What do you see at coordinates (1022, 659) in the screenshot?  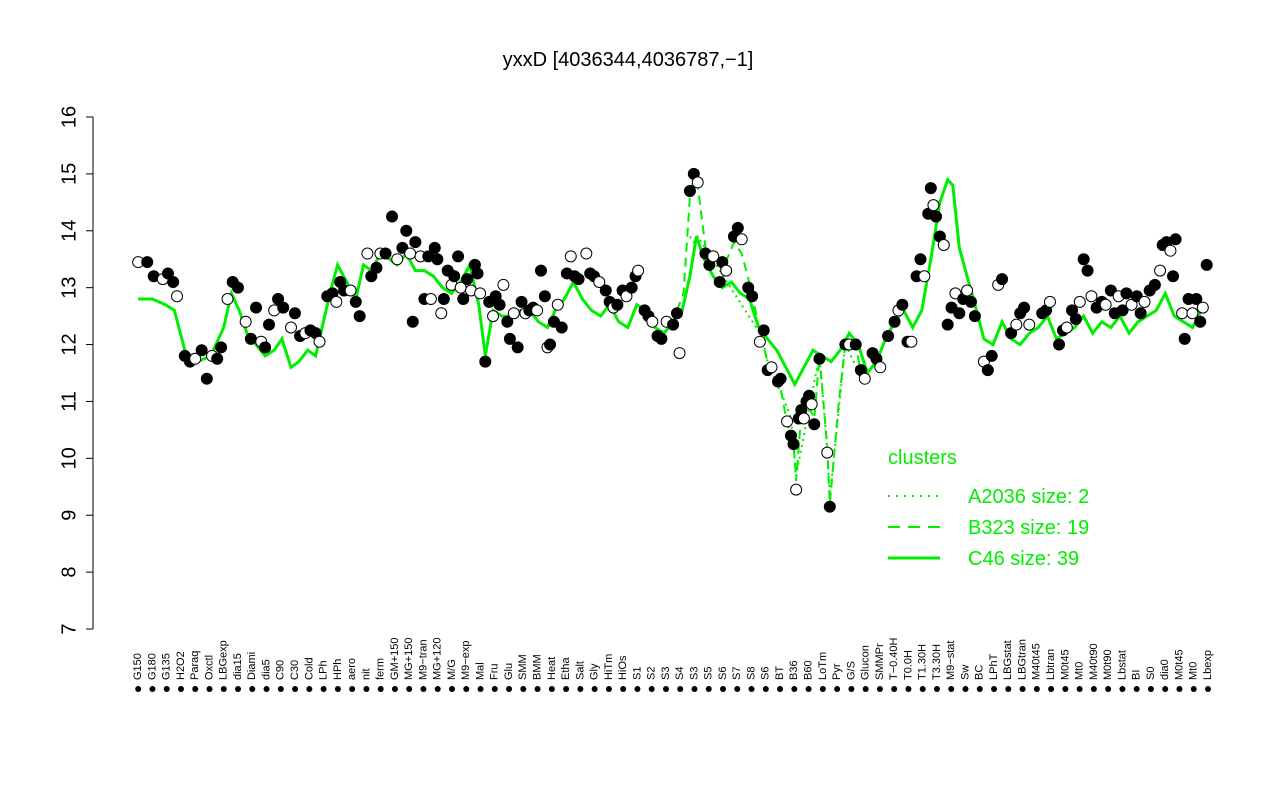 I see `x-tick-label: LBGtran` at bounding box center [1022, 659].